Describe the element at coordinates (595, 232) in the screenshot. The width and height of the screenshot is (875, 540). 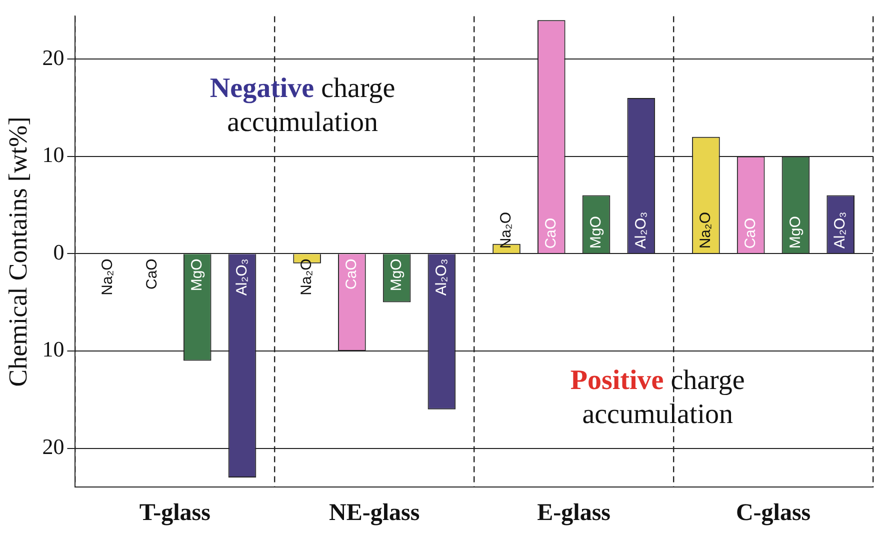
I see `series-label: MgO` at that location.